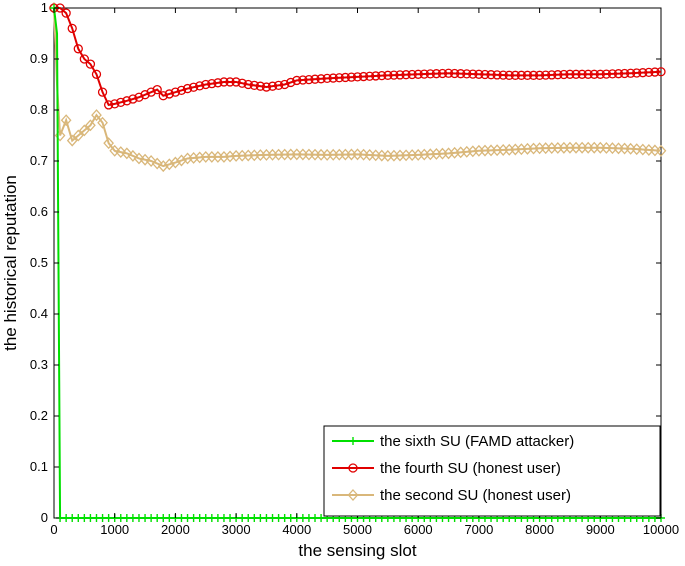  What do you see at coordinates (39, 211) in the screenshot?
I see `y-tick-label: 0.6` at bounding box center [39, 211].